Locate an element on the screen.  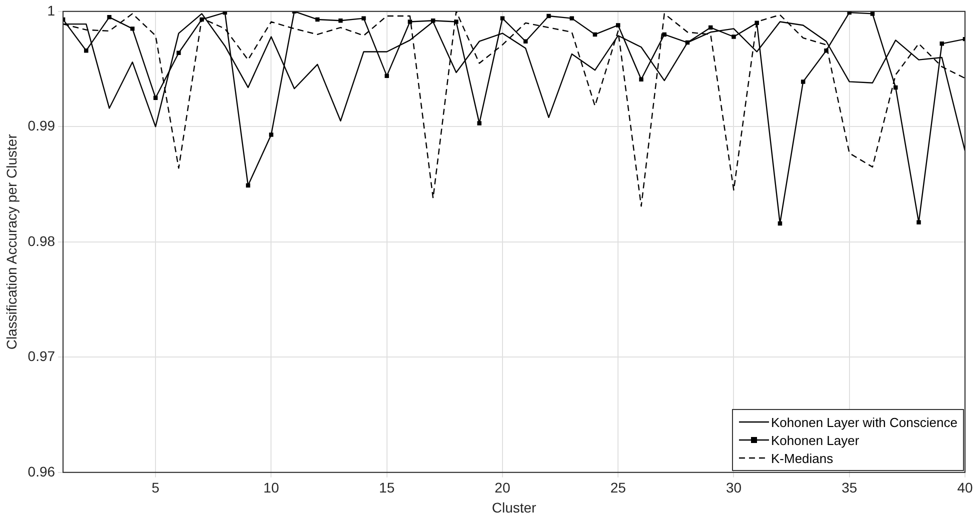
legend-label: Kohonen Layer with Conscience is located at coordinates (864, 422).